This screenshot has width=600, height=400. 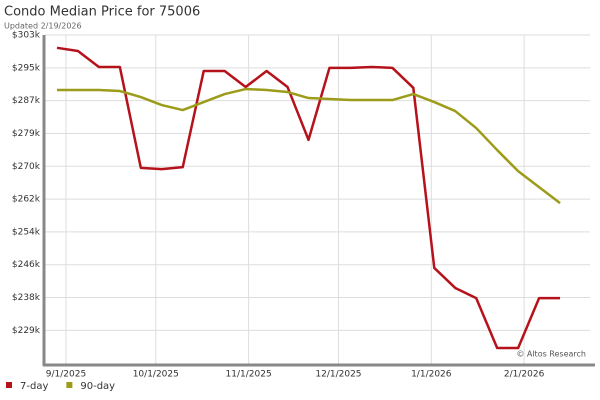 I want to click on y-tick-label: $270k, so click(x=26, y=167).